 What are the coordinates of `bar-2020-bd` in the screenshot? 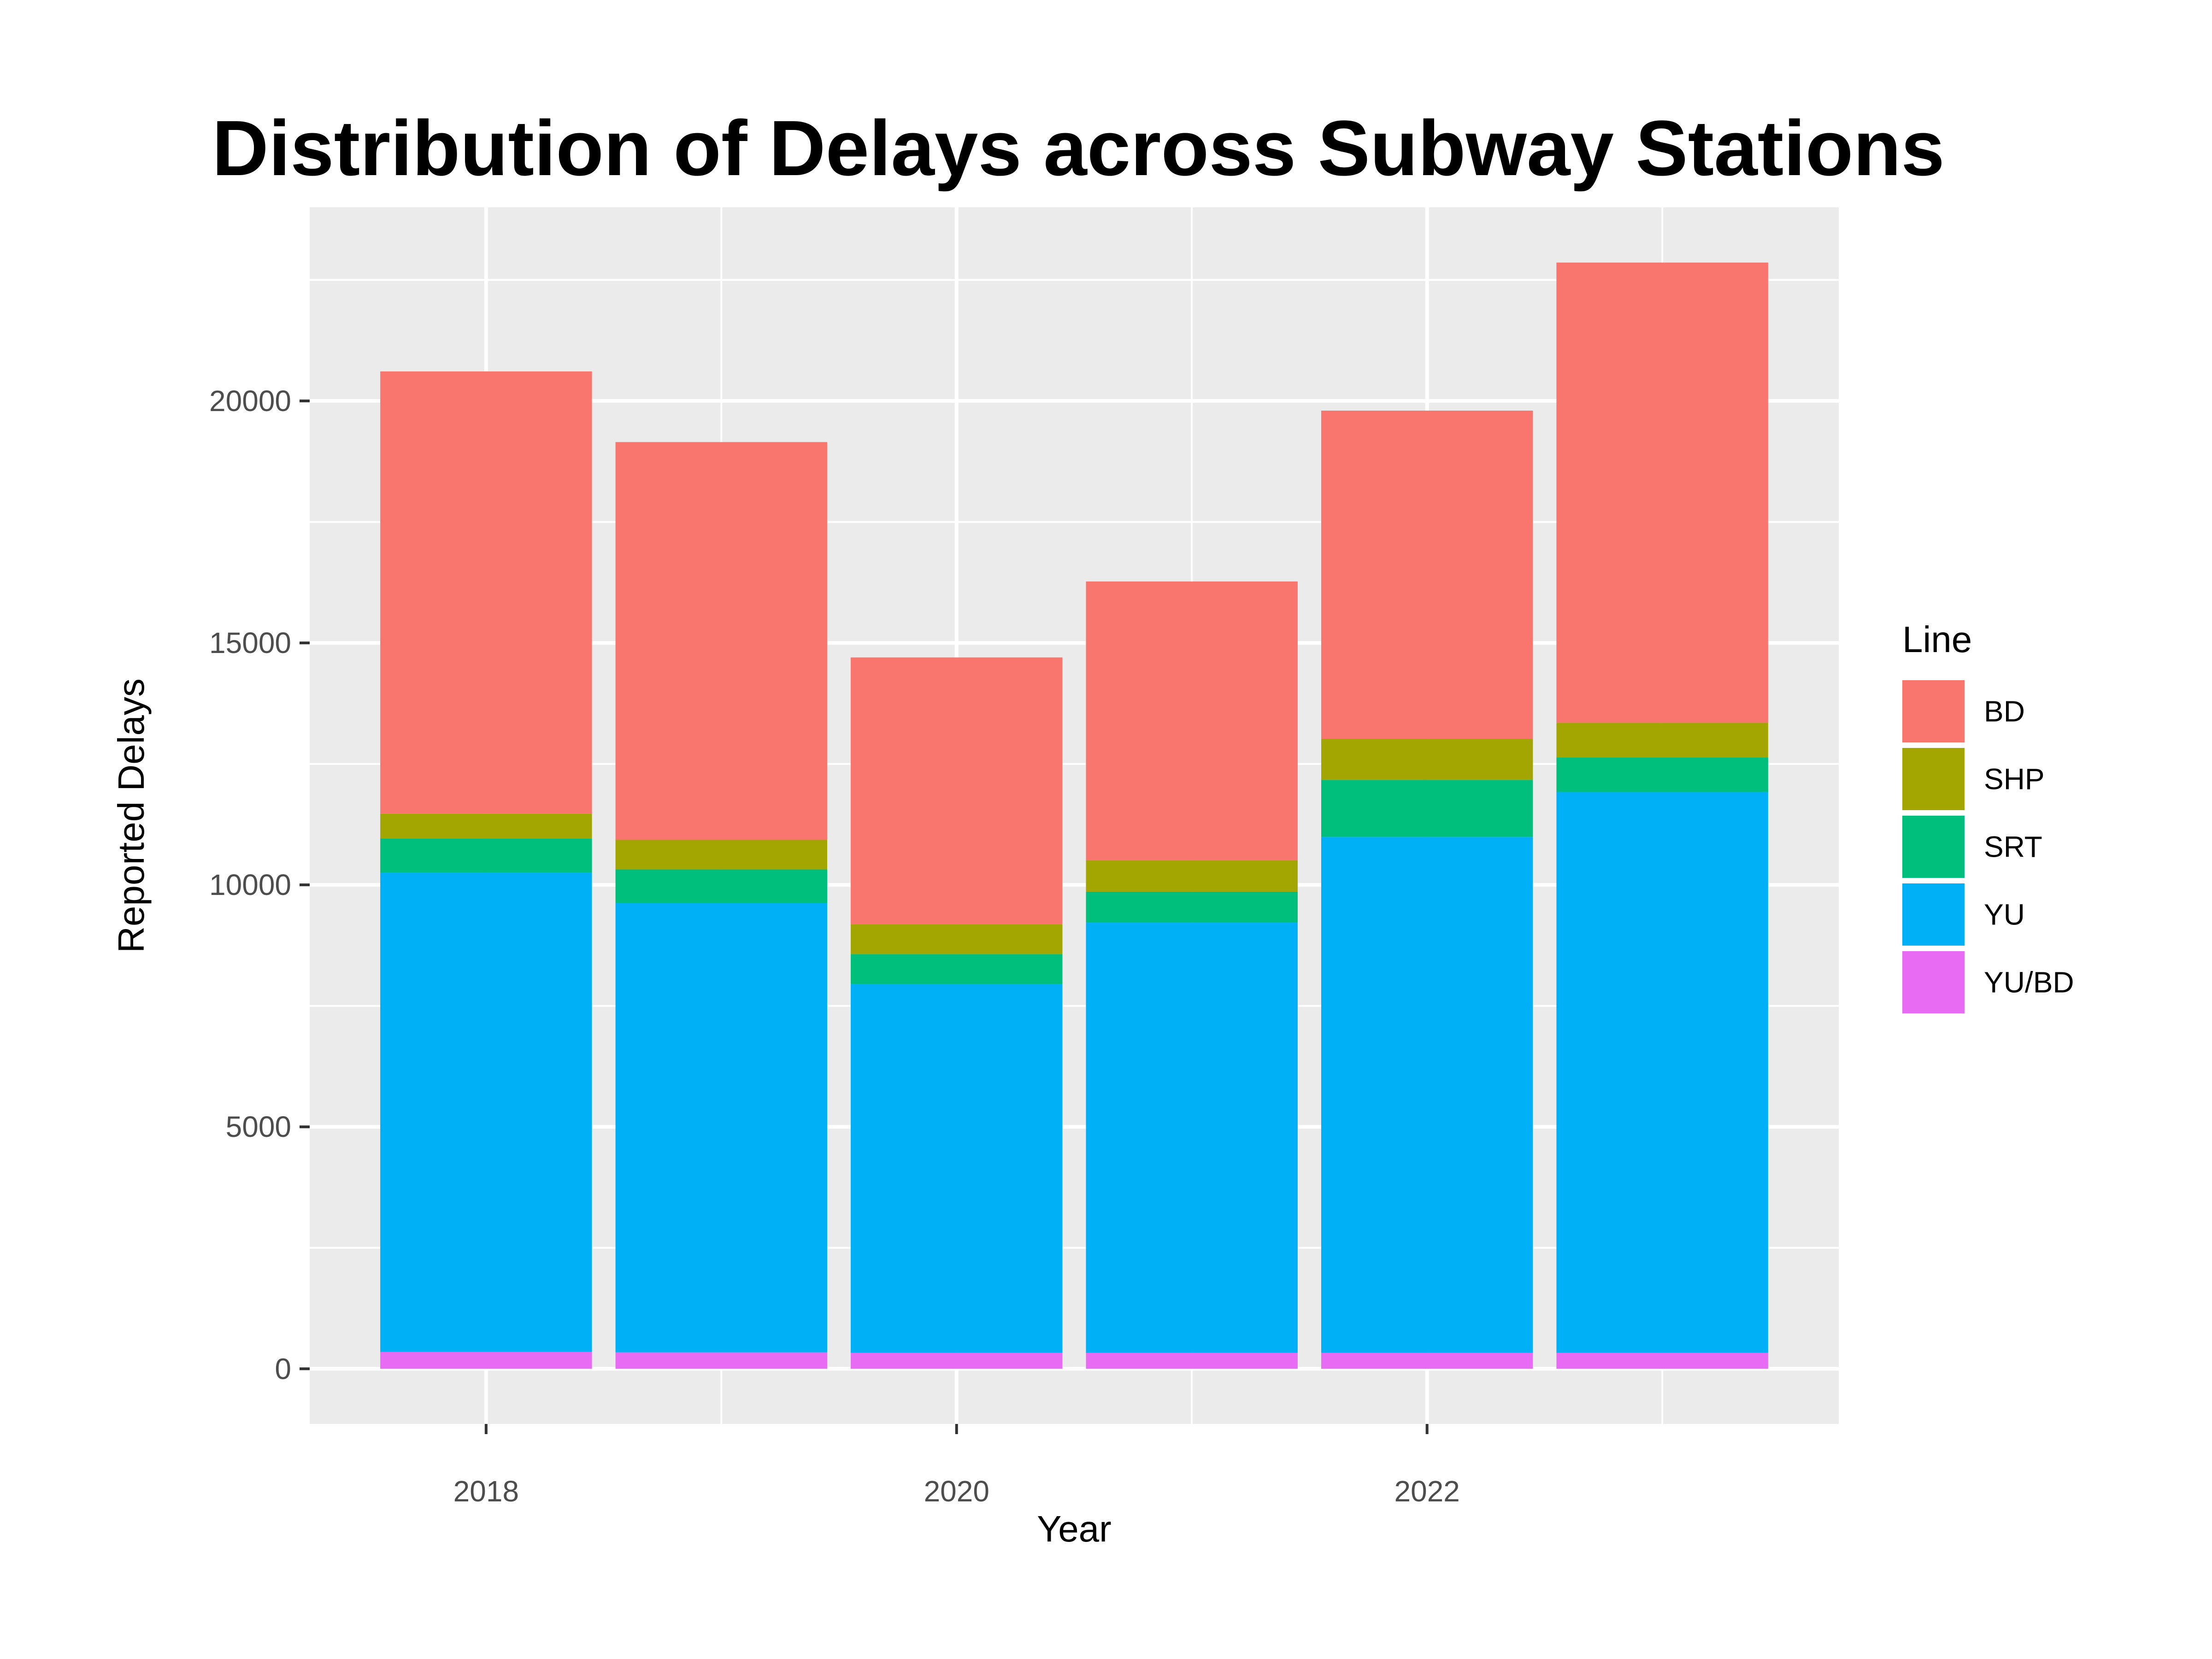 It's located at (957, 790).